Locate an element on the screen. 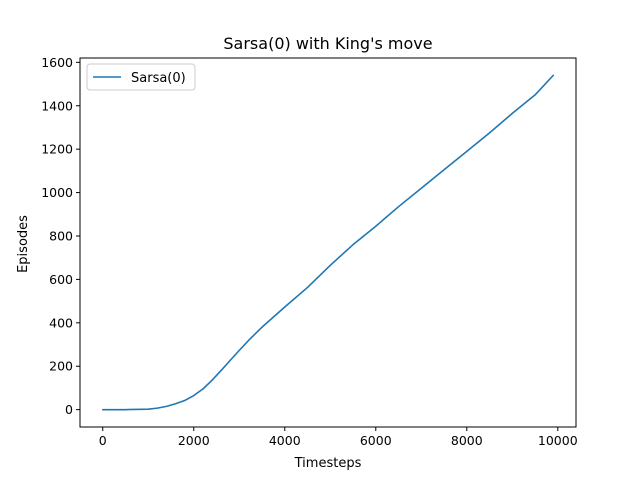 The height and width of the screenshot is (484, 640). chart-title: Sarsa(0) with King's move is located at coordinates (327, 43).